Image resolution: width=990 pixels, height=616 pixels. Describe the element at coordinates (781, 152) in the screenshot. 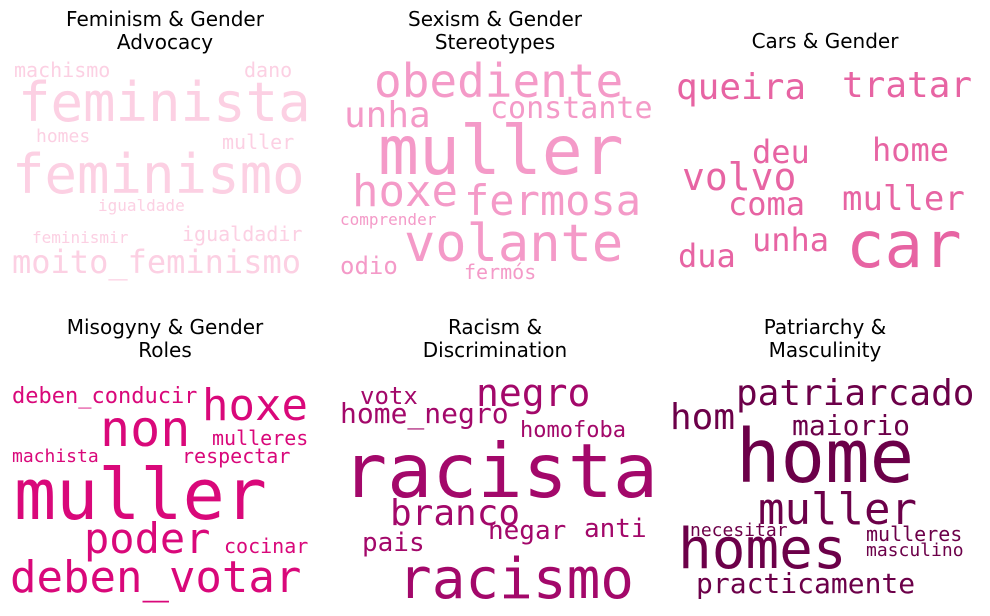

I see `cloud-word: deu` at that location.